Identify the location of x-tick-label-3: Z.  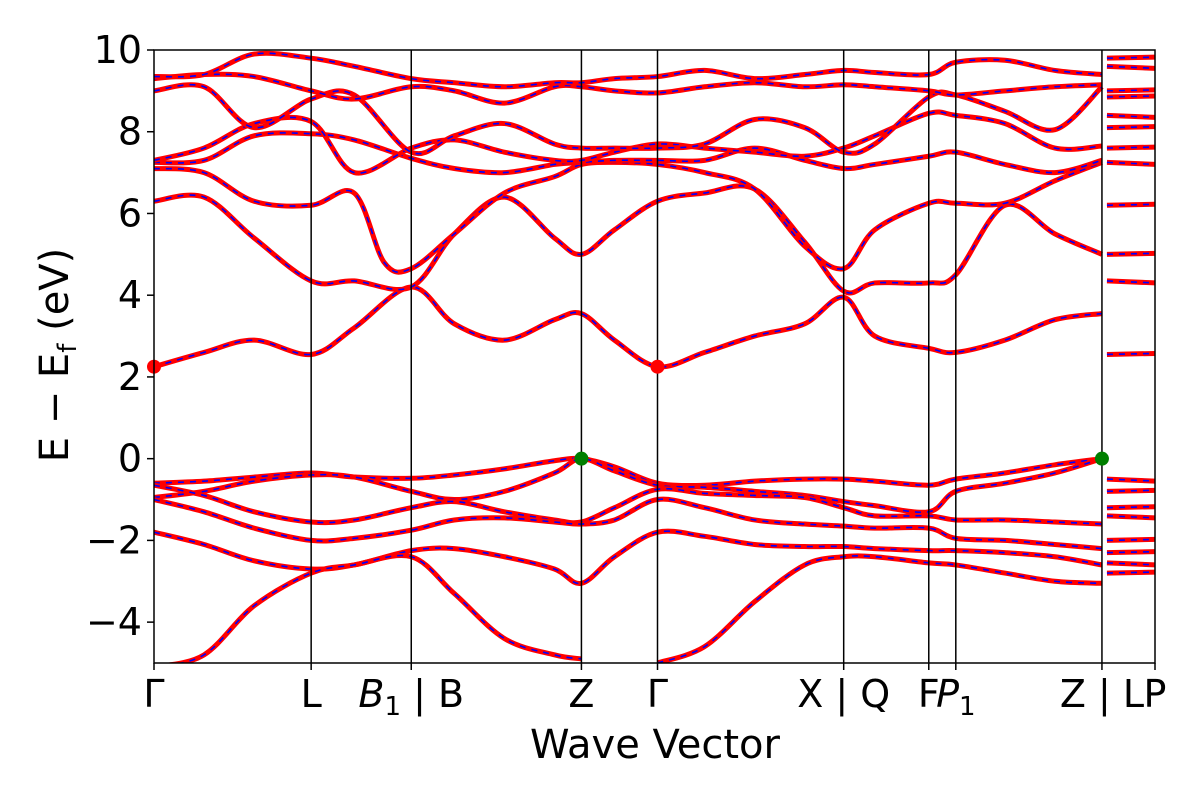
(581, 694).